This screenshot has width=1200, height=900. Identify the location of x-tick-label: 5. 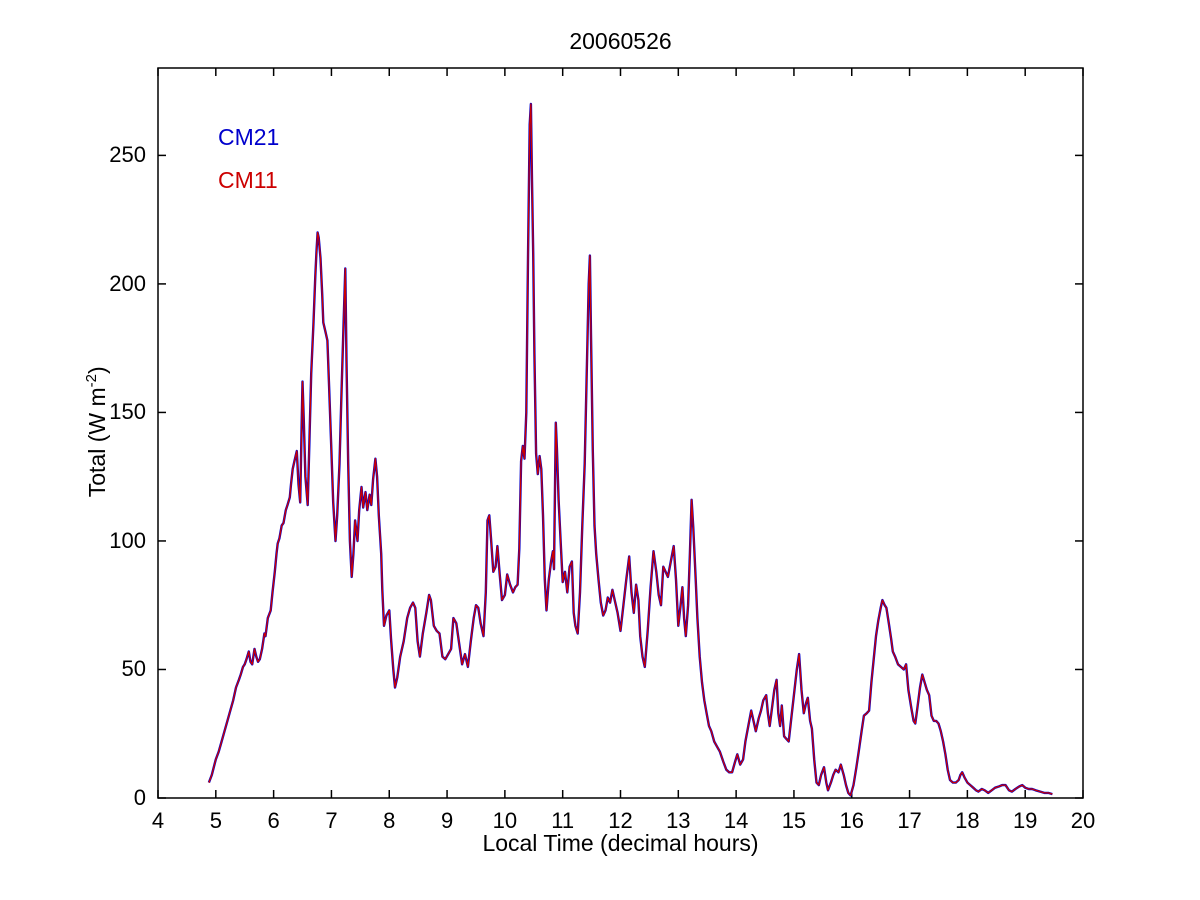
(215, 820).